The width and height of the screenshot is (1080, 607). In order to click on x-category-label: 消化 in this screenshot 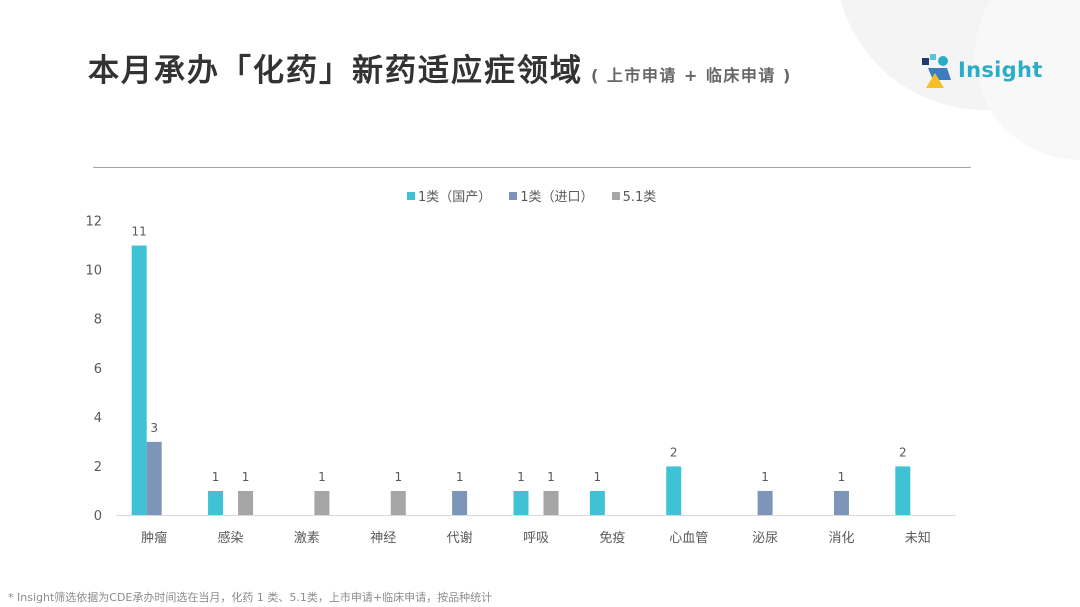, I will do `click(841, 538)`.